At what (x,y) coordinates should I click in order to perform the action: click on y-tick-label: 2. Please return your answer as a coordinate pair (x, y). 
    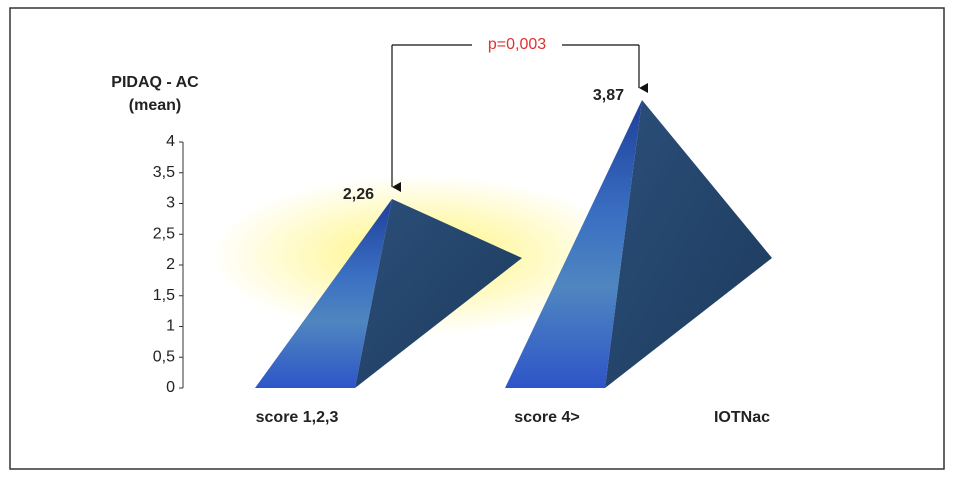
    Looking at the image, I should click on (170, 264).